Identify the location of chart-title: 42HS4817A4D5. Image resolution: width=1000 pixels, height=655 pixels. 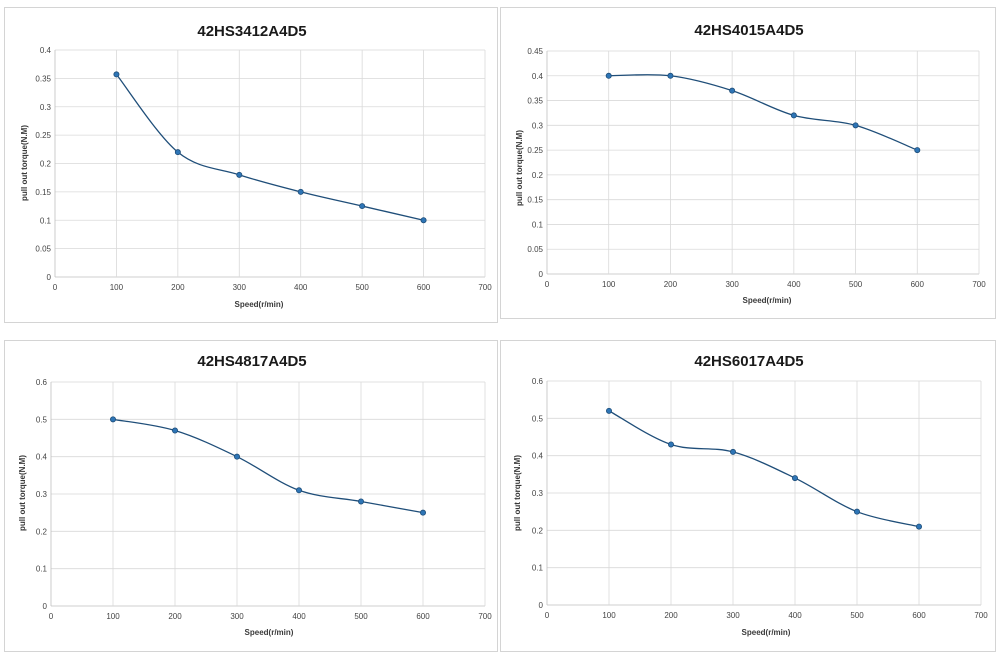
(251, 361).